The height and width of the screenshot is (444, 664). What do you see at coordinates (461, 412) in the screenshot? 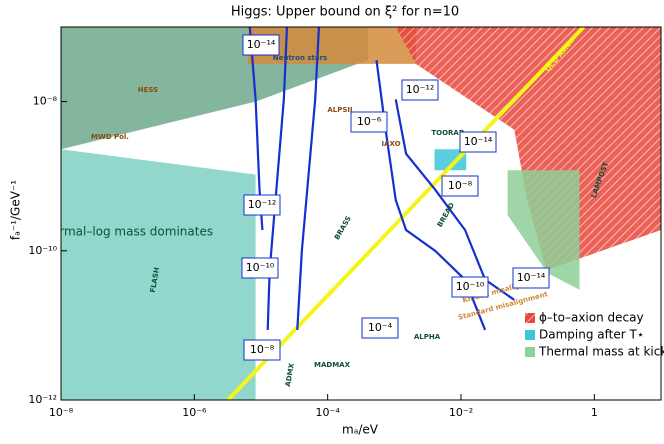
I see `x-tick-label: 10⁻²` at bounding box center [461, 412].